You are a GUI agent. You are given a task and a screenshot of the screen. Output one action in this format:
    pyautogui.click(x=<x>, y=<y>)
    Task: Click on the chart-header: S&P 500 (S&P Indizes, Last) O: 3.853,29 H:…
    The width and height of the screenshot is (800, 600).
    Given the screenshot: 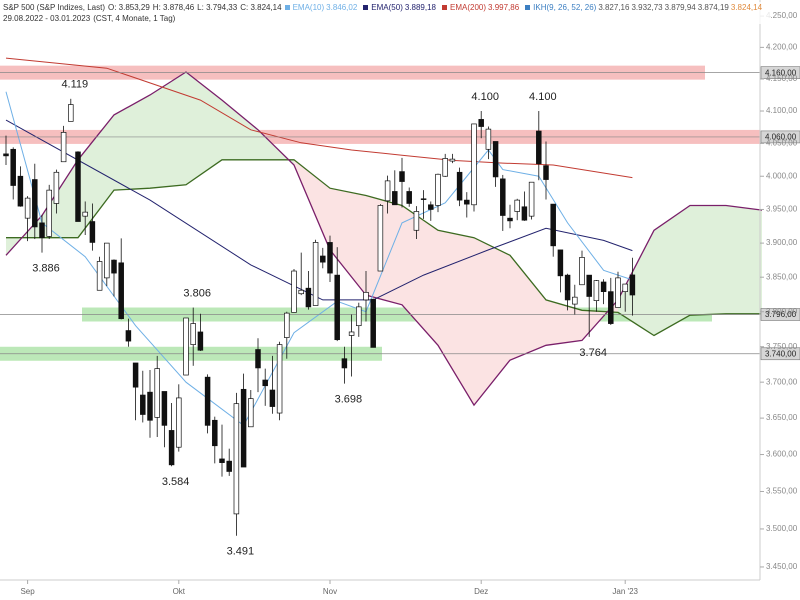 What is the action you would take?
    pyautogui.click(x=387, y=13)
    